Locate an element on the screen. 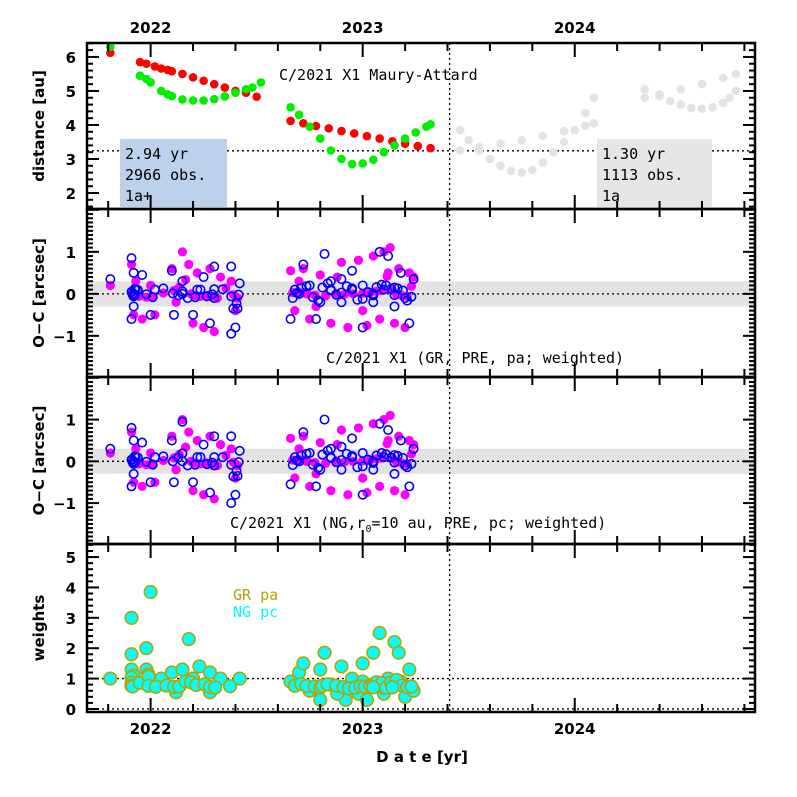 The height and width of the screenshot is (797, 797). info-left-line: 2966 obs. is located at coordinates (165, 175).